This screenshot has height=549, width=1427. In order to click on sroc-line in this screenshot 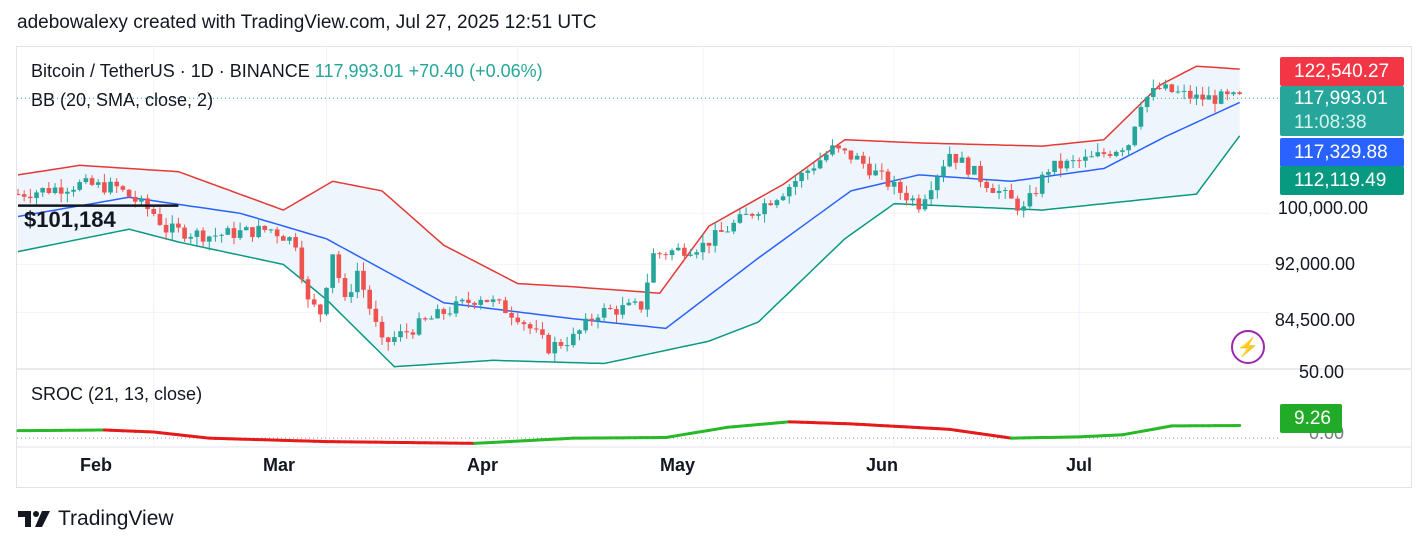, I will do `click(647, 432)`.